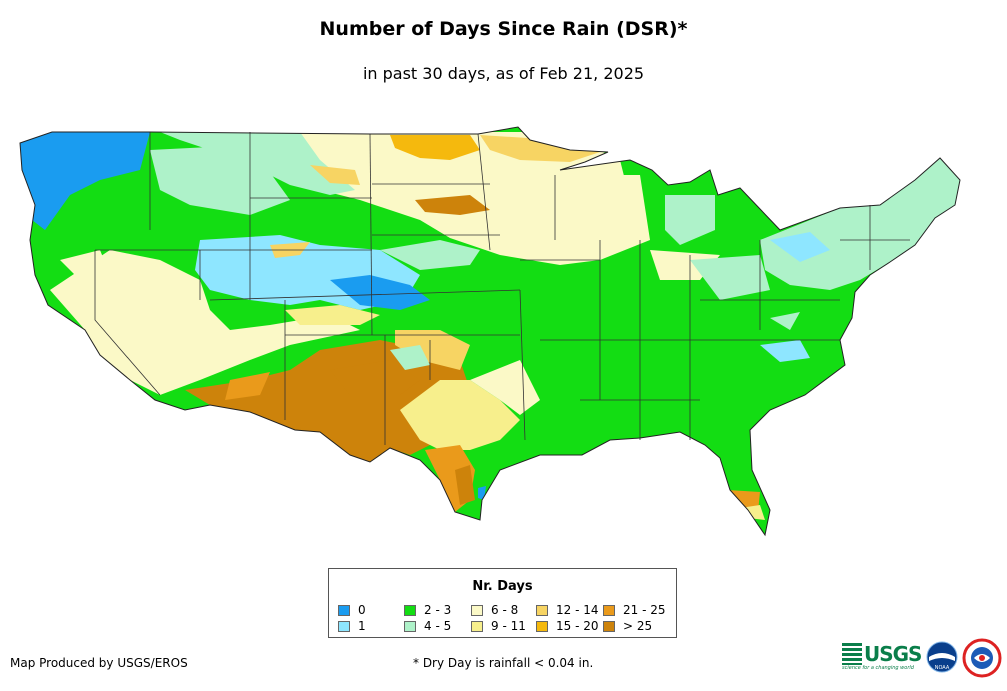 This screenshot has height=691, width=1007. Describe the element at coordinates (352, 610) in the screenshot. I see `legend-item-0: 0` at that location.